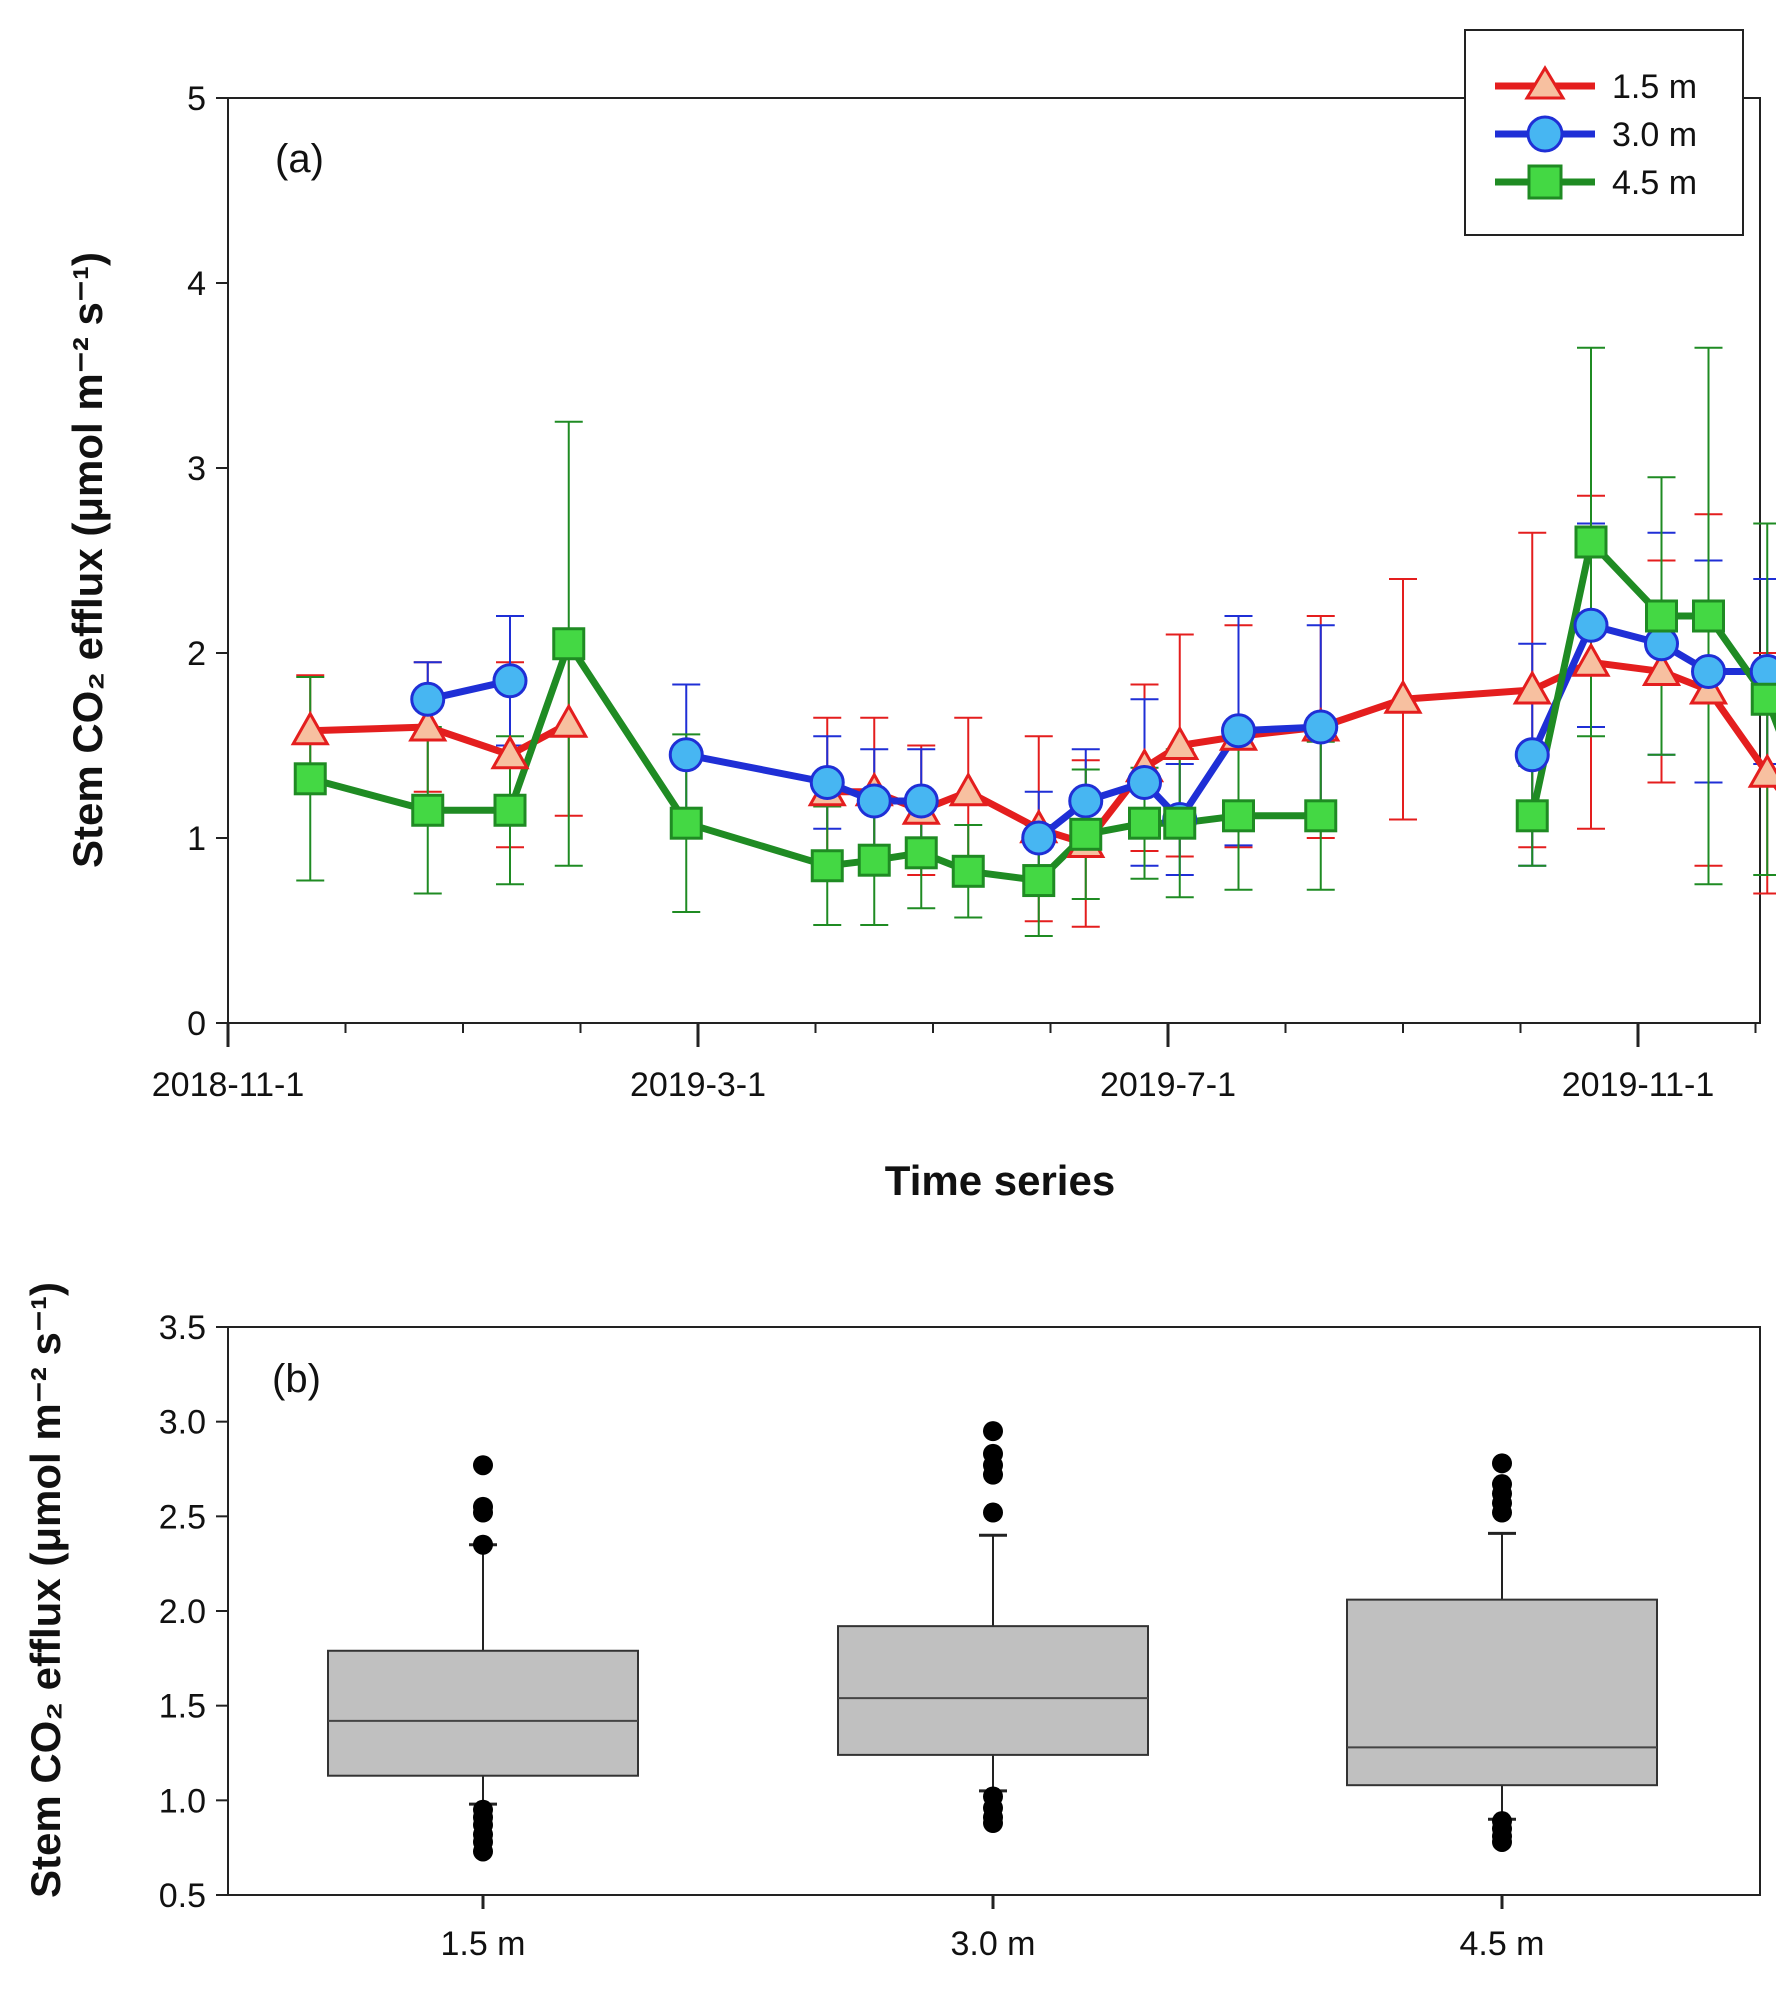  I want to click on x-tick-label: 3.0 m, so click(992, 1944).